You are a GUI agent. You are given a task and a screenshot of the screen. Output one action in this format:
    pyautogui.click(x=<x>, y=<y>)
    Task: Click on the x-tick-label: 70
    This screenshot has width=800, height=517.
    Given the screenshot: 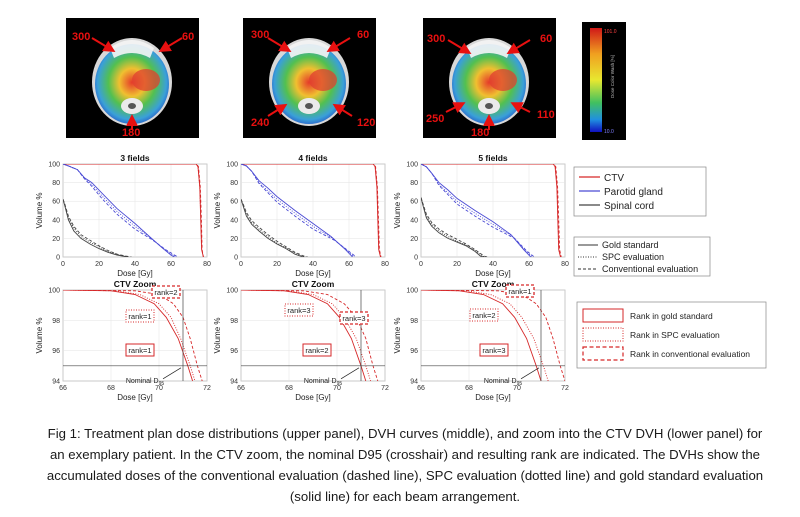 What is the action you would take?
    pyautogui.click(x=517, y=388)
    